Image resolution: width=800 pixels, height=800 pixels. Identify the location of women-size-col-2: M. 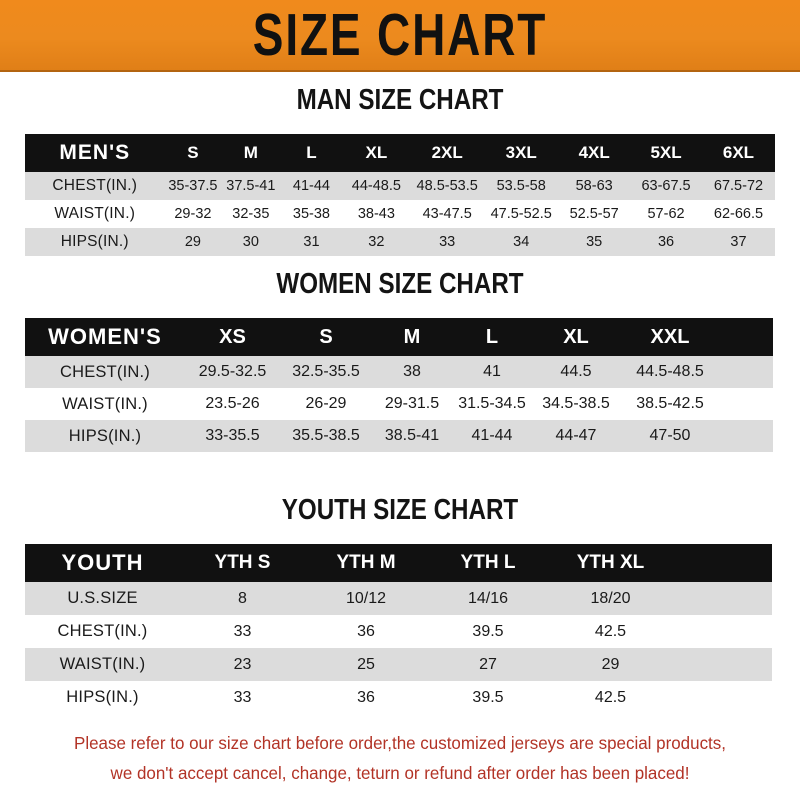
(412, 337).